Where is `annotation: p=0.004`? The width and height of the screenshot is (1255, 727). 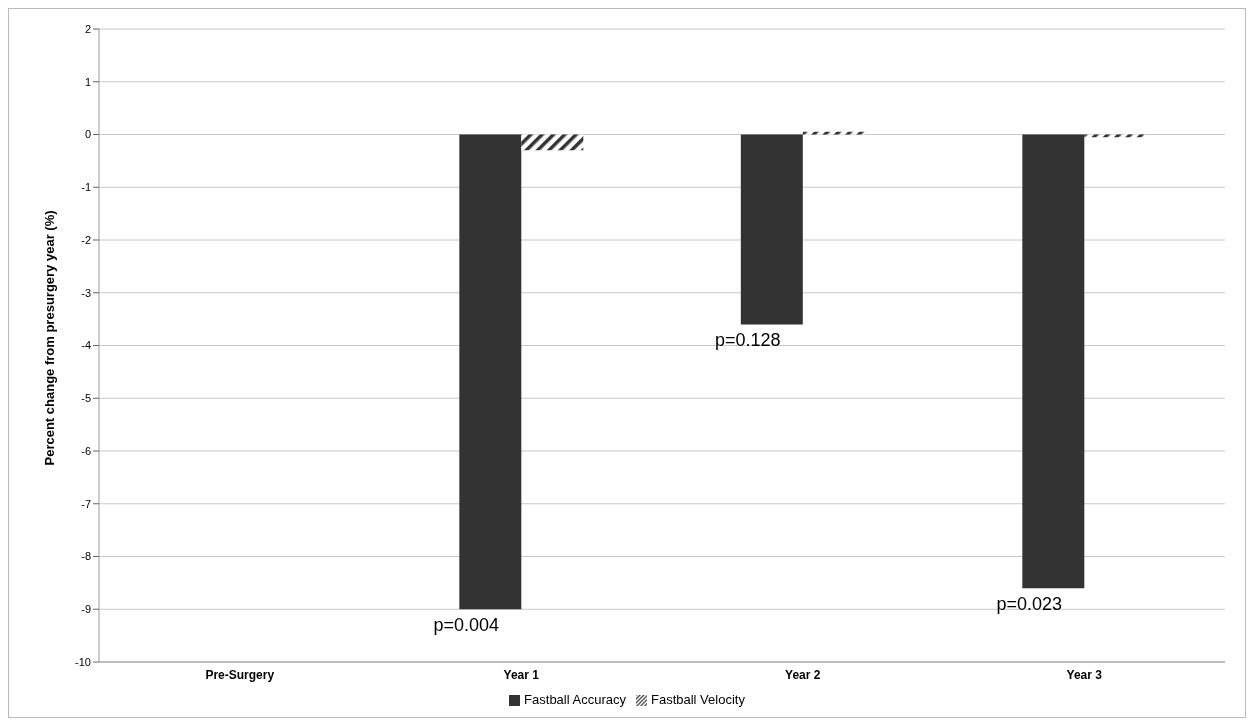 annotation: p=0.004 is located at coordinates (466, 625).